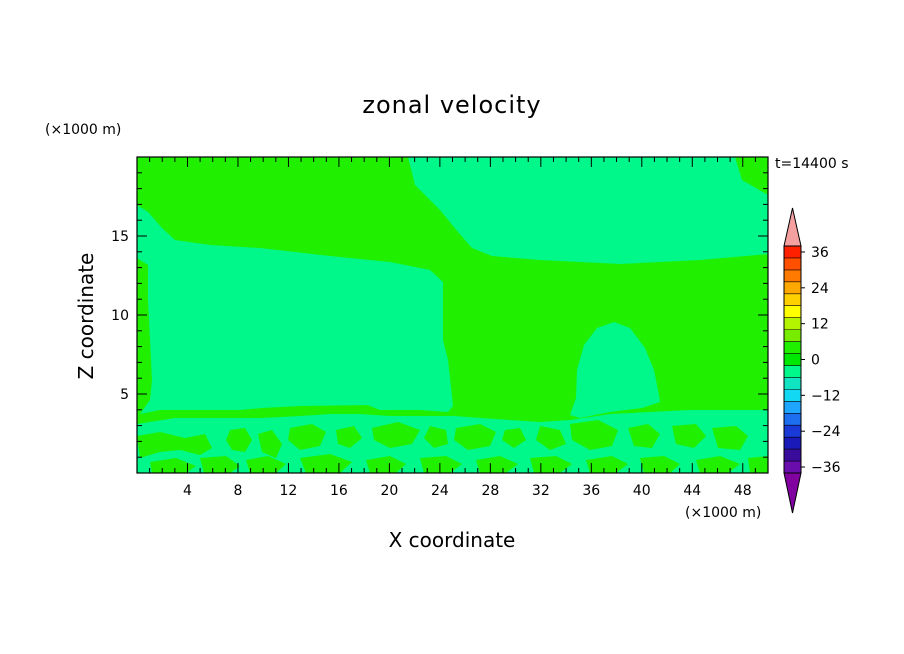 This screenshot has width=904, height=654. I want to click on colorbar: 36 24 12 0 −12 −24 −36, so click(812, 360).